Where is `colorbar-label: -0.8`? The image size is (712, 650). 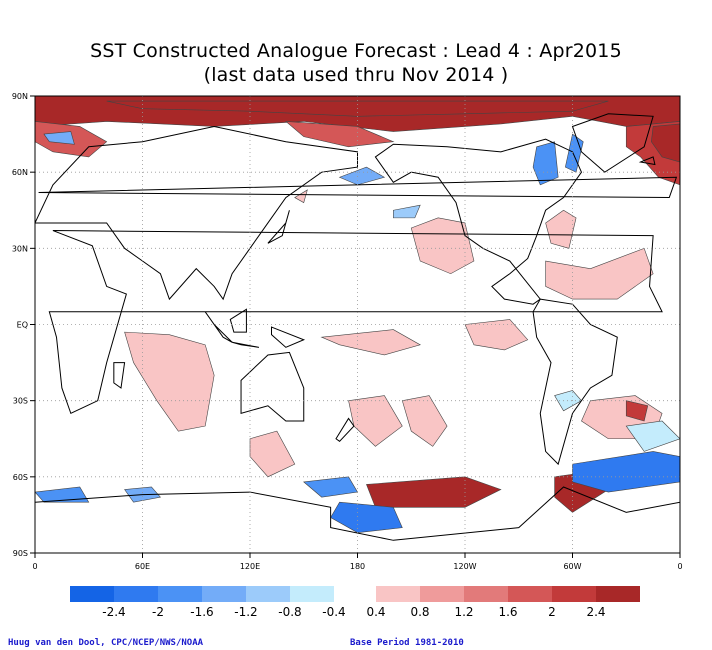 colorbar-label: -0.8 is located at coordinates (289, 612).